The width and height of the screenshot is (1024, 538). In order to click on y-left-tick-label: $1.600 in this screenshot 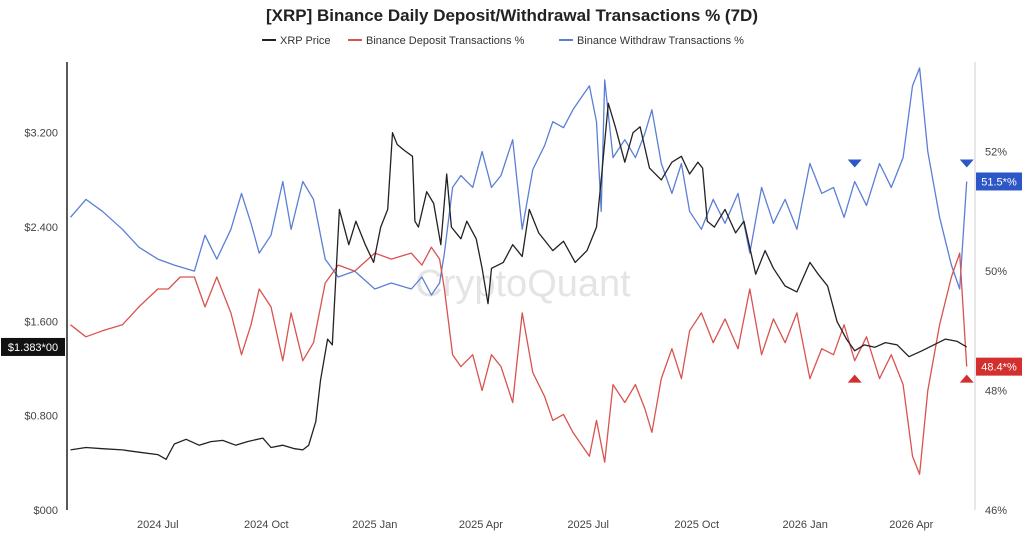, I will do `click(41, 322)`.